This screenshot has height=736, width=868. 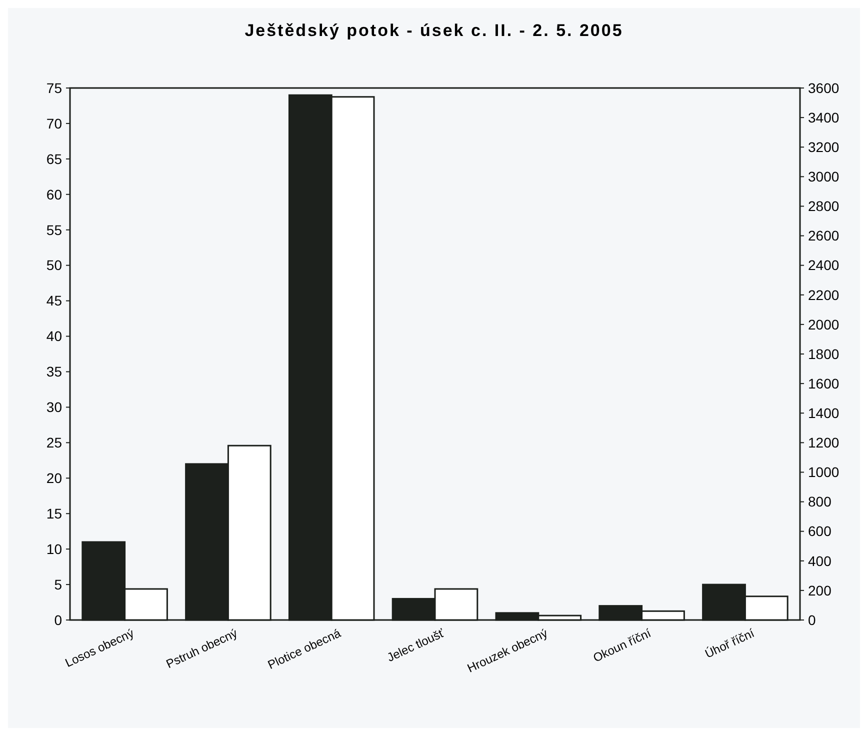 I want to click on y-tick-label: 30, so click(x=54, y=407).